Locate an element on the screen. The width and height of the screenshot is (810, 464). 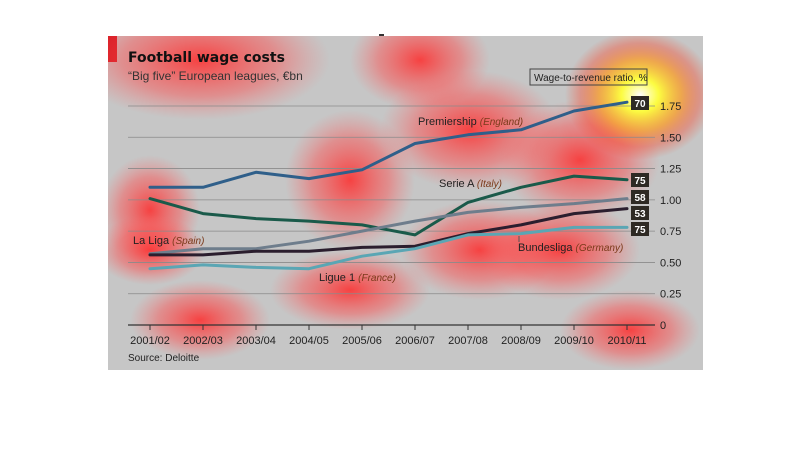
series-line-bundesliga is located at coordinates (388, 226).